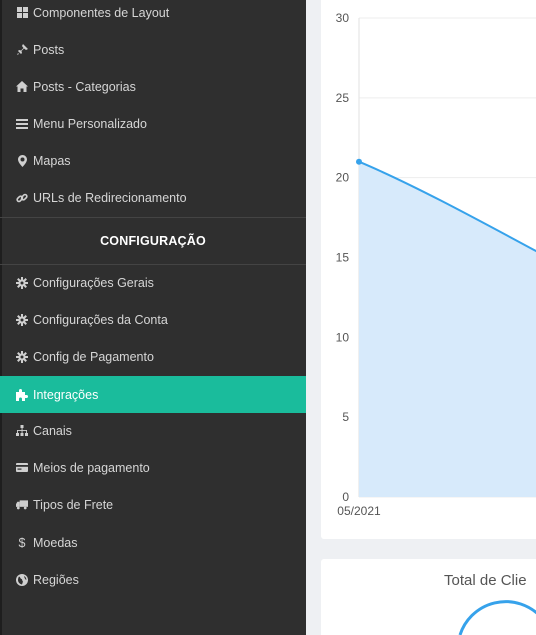 This screenshot has width=536, height=635. Describe the element at coordinates (153, 579) in the screenshot. I see `sidebar-item-regioes: Regiões` at that location.